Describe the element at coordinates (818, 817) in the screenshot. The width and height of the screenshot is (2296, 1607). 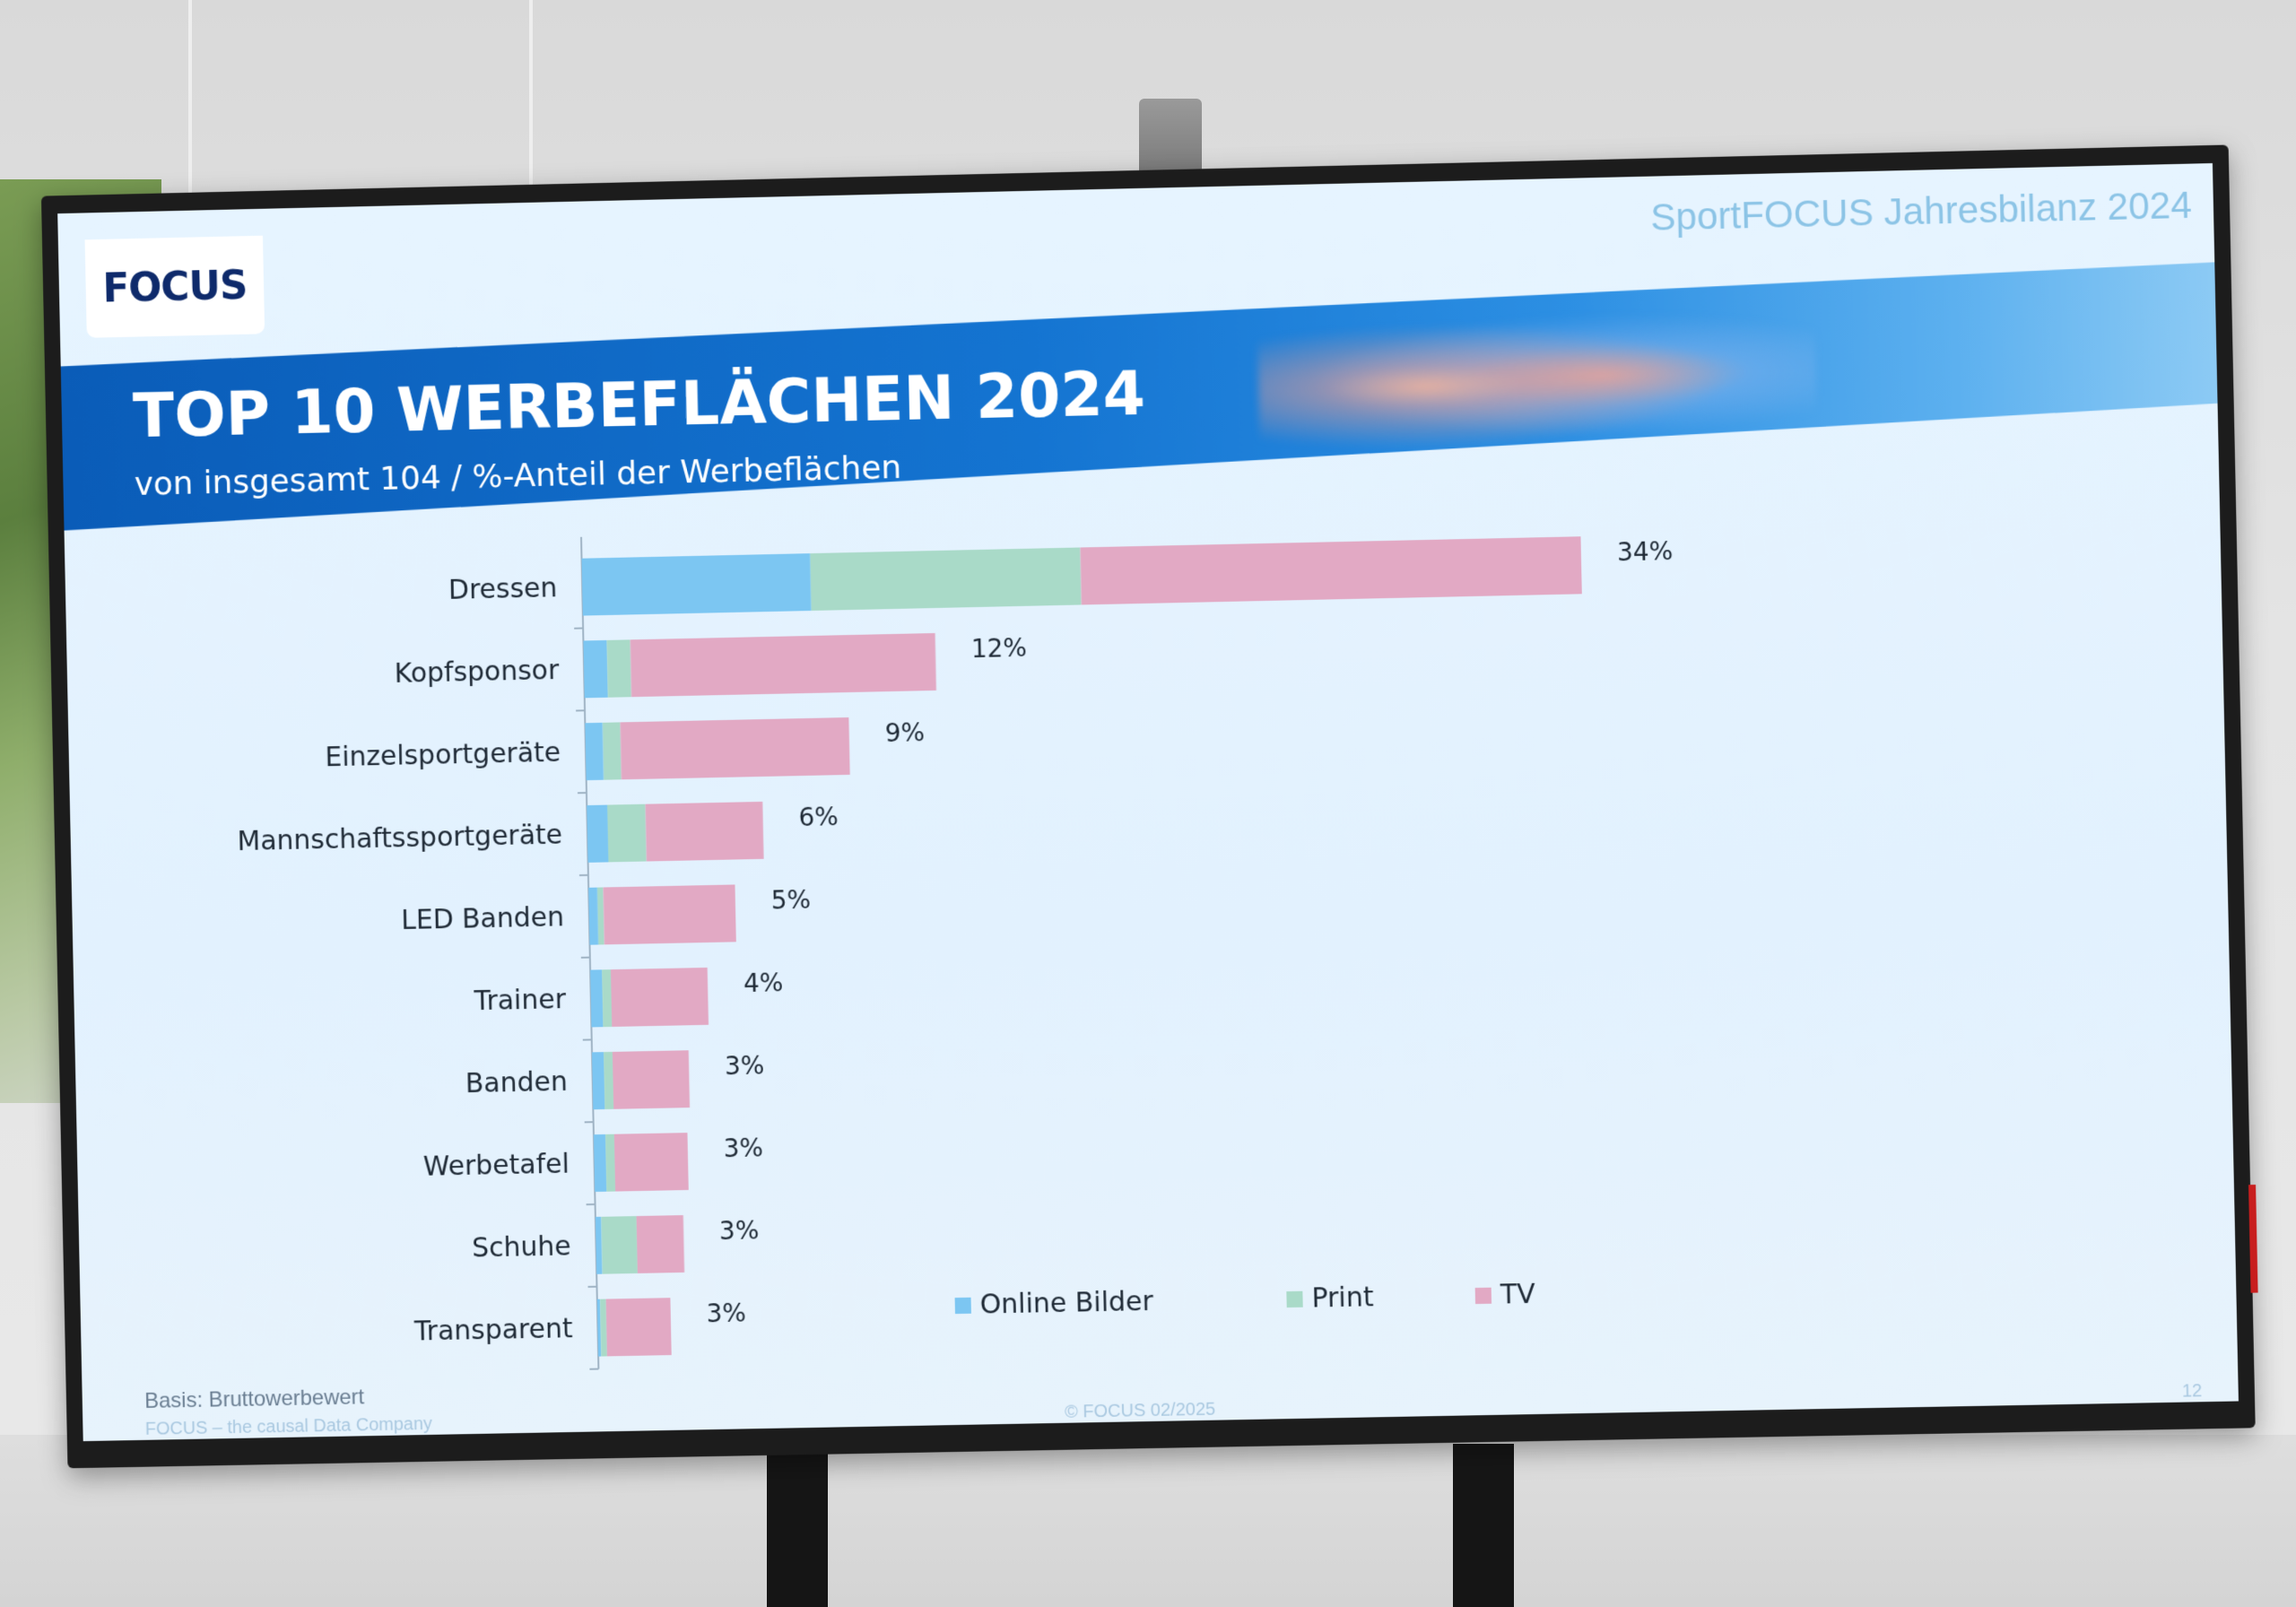
I see `data-label: 6%` at that location.